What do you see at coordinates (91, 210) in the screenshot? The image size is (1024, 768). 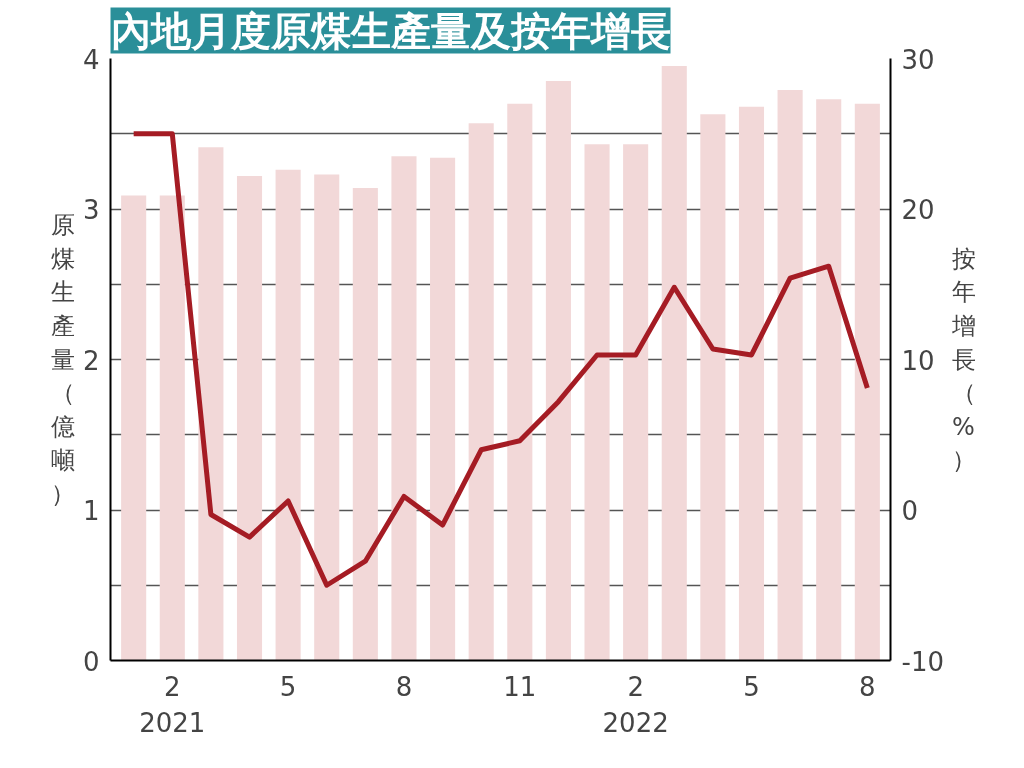 I see `y-tick-label: 3` at bounding box center [91, 210].